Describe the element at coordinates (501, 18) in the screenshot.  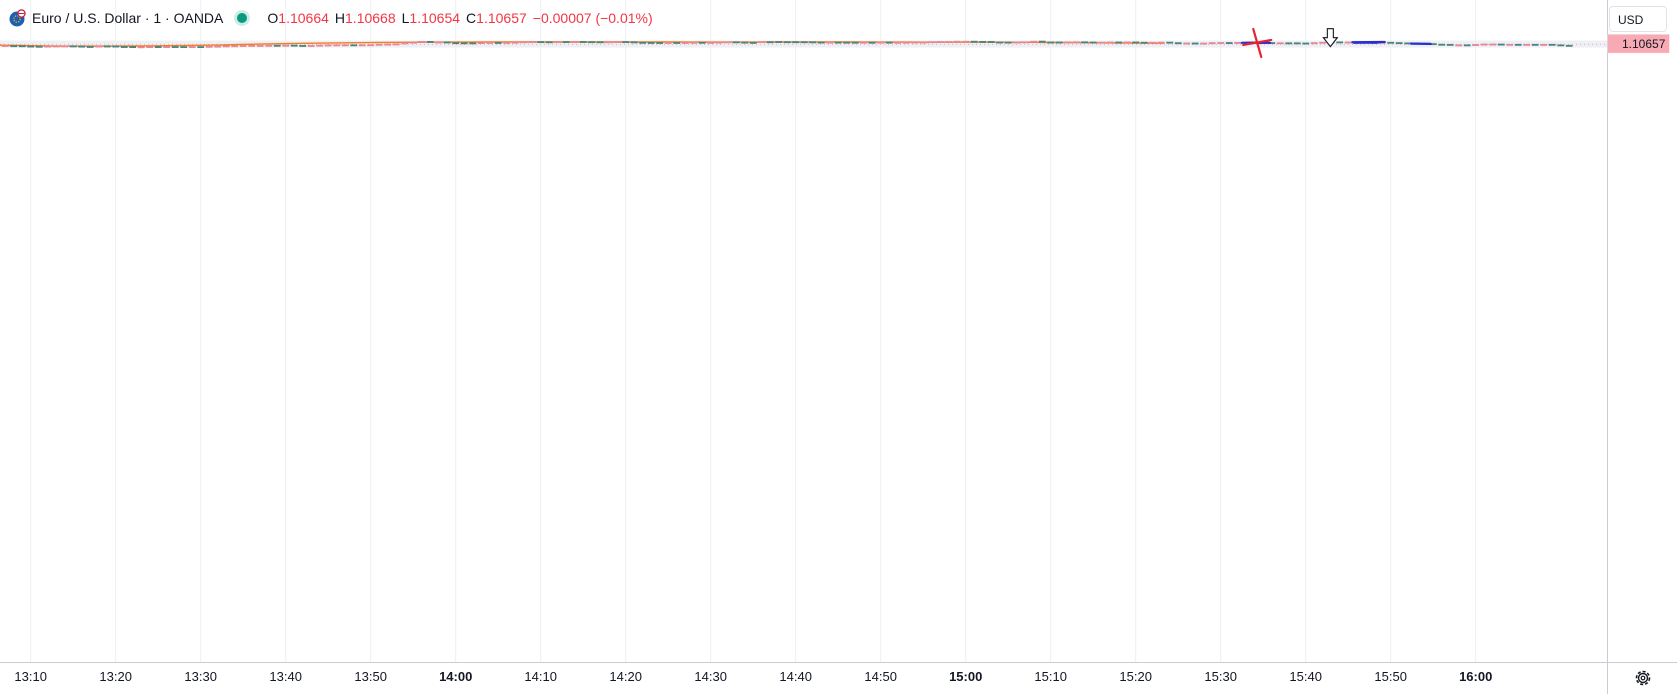
I see `close-value: 1.10657` at that location.